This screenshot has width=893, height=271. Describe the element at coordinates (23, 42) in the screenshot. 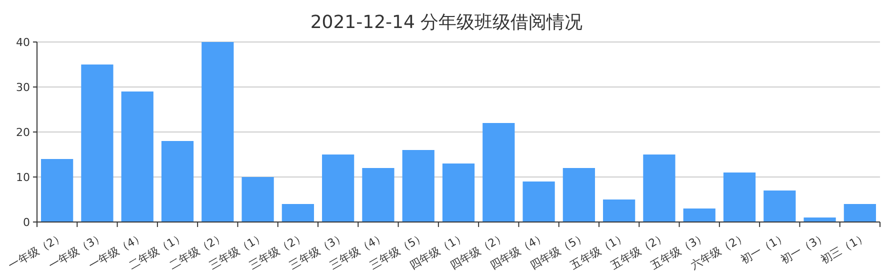

I see `y-tick-label: 40` at that location.